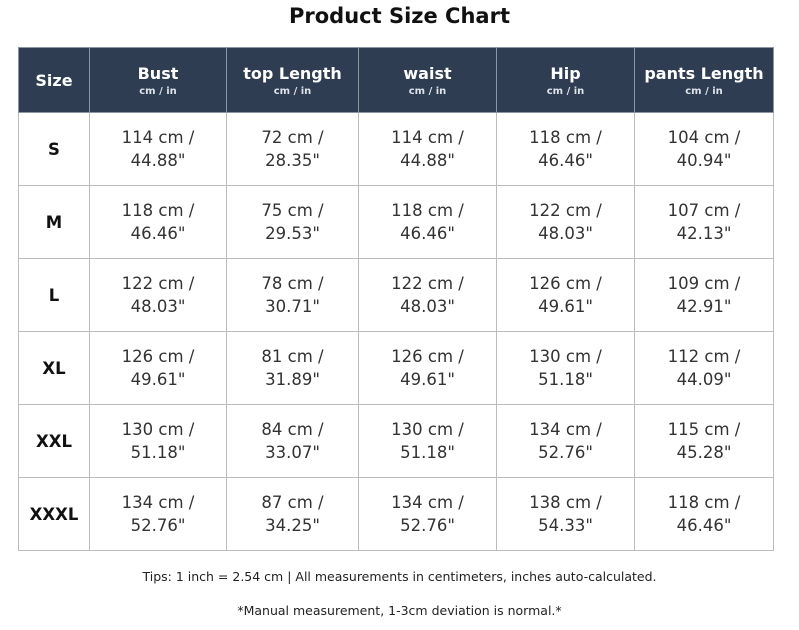  Describe the element at coordinates (292, 306) in the screenshot. I see `inch-value: 30.71"` at that location.